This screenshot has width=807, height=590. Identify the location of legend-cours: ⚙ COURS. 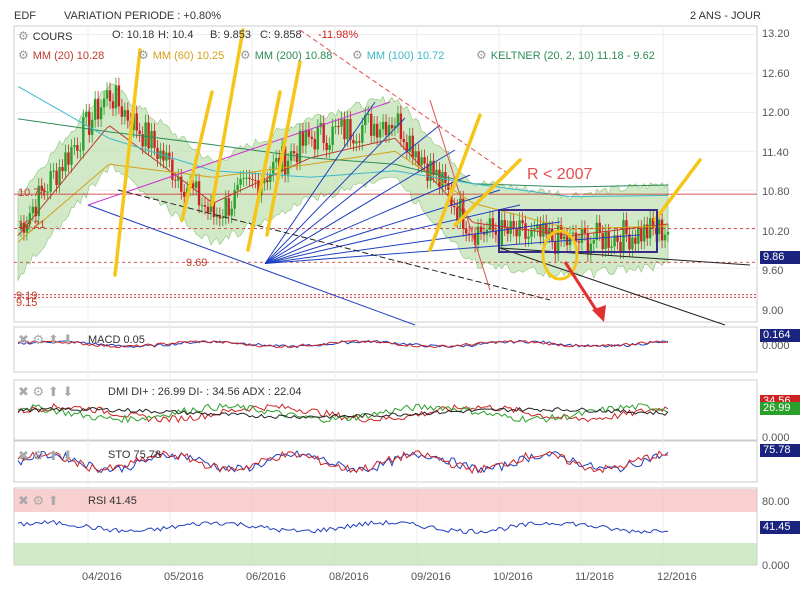
(45, 36).